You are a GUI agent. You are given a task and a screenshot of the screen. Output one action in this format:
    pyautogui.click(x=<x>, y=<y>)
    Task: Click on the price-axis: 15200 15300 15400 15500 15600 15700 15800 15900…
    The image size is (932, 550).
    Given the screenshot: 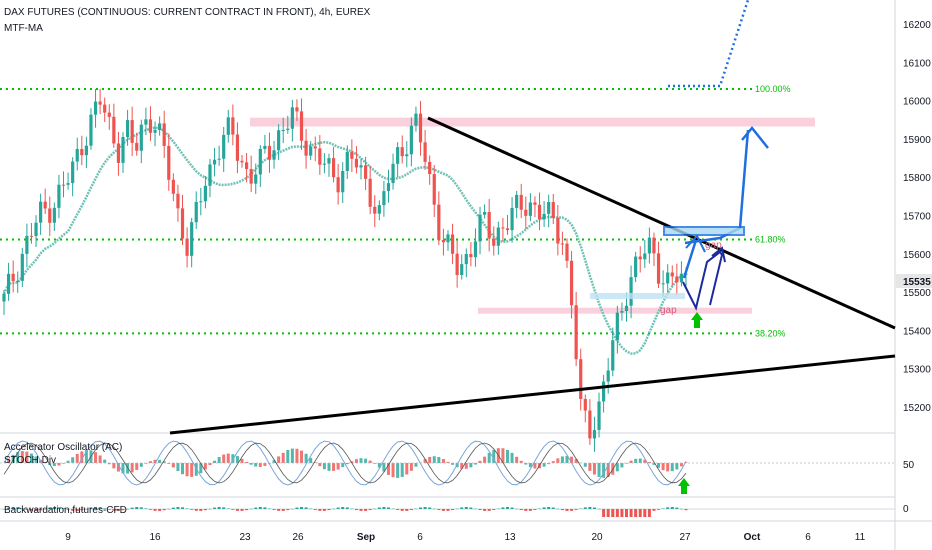 What is the action you would take?
    pyautogui.click(x=917, y=217)
    